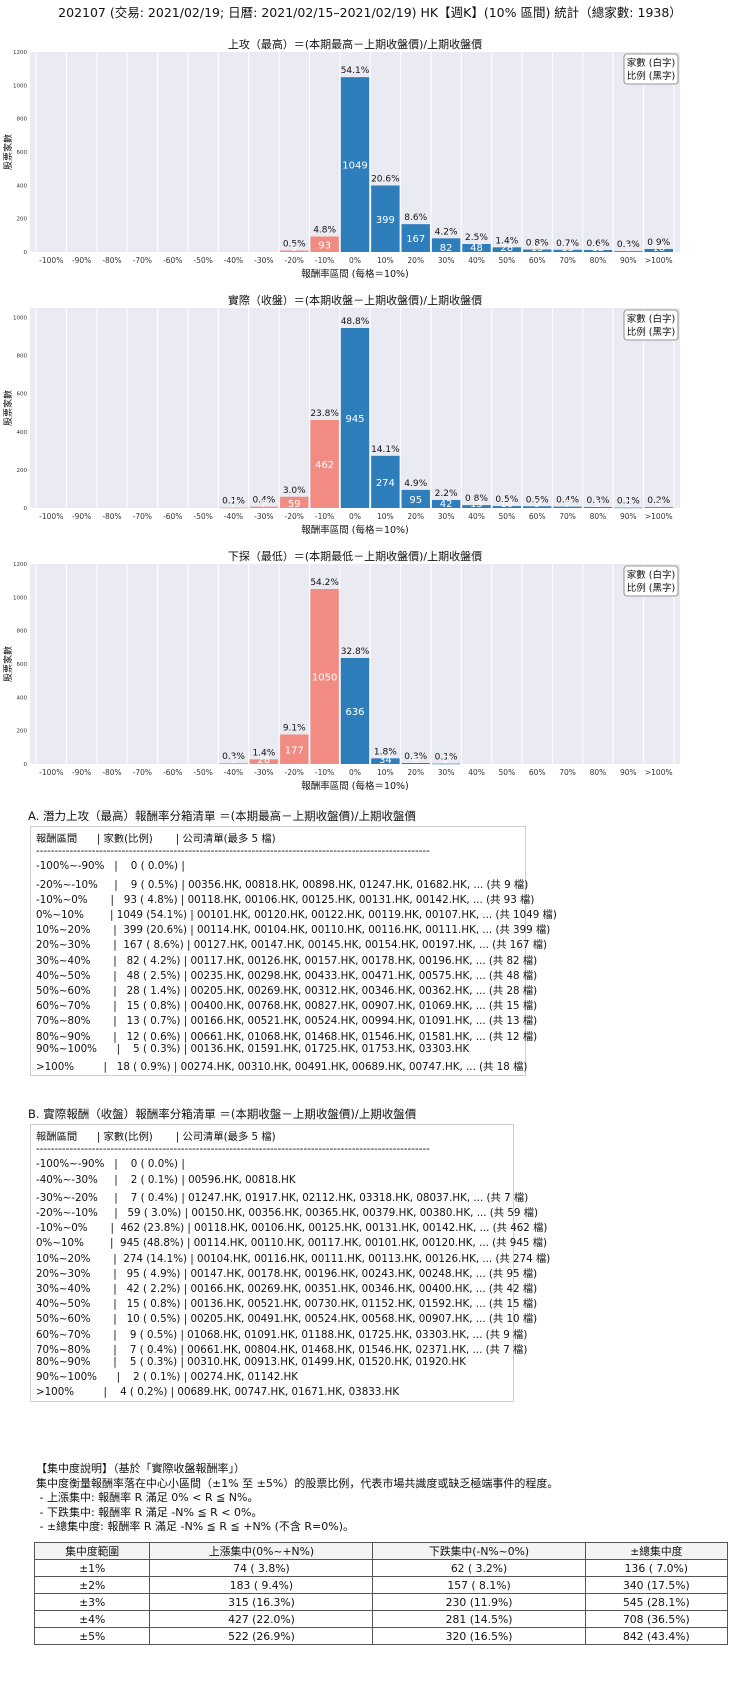 Image resolution: width=740 pixels, height=1690 pixels. I want to click on bar-count-label: 945, so click(354, 419).